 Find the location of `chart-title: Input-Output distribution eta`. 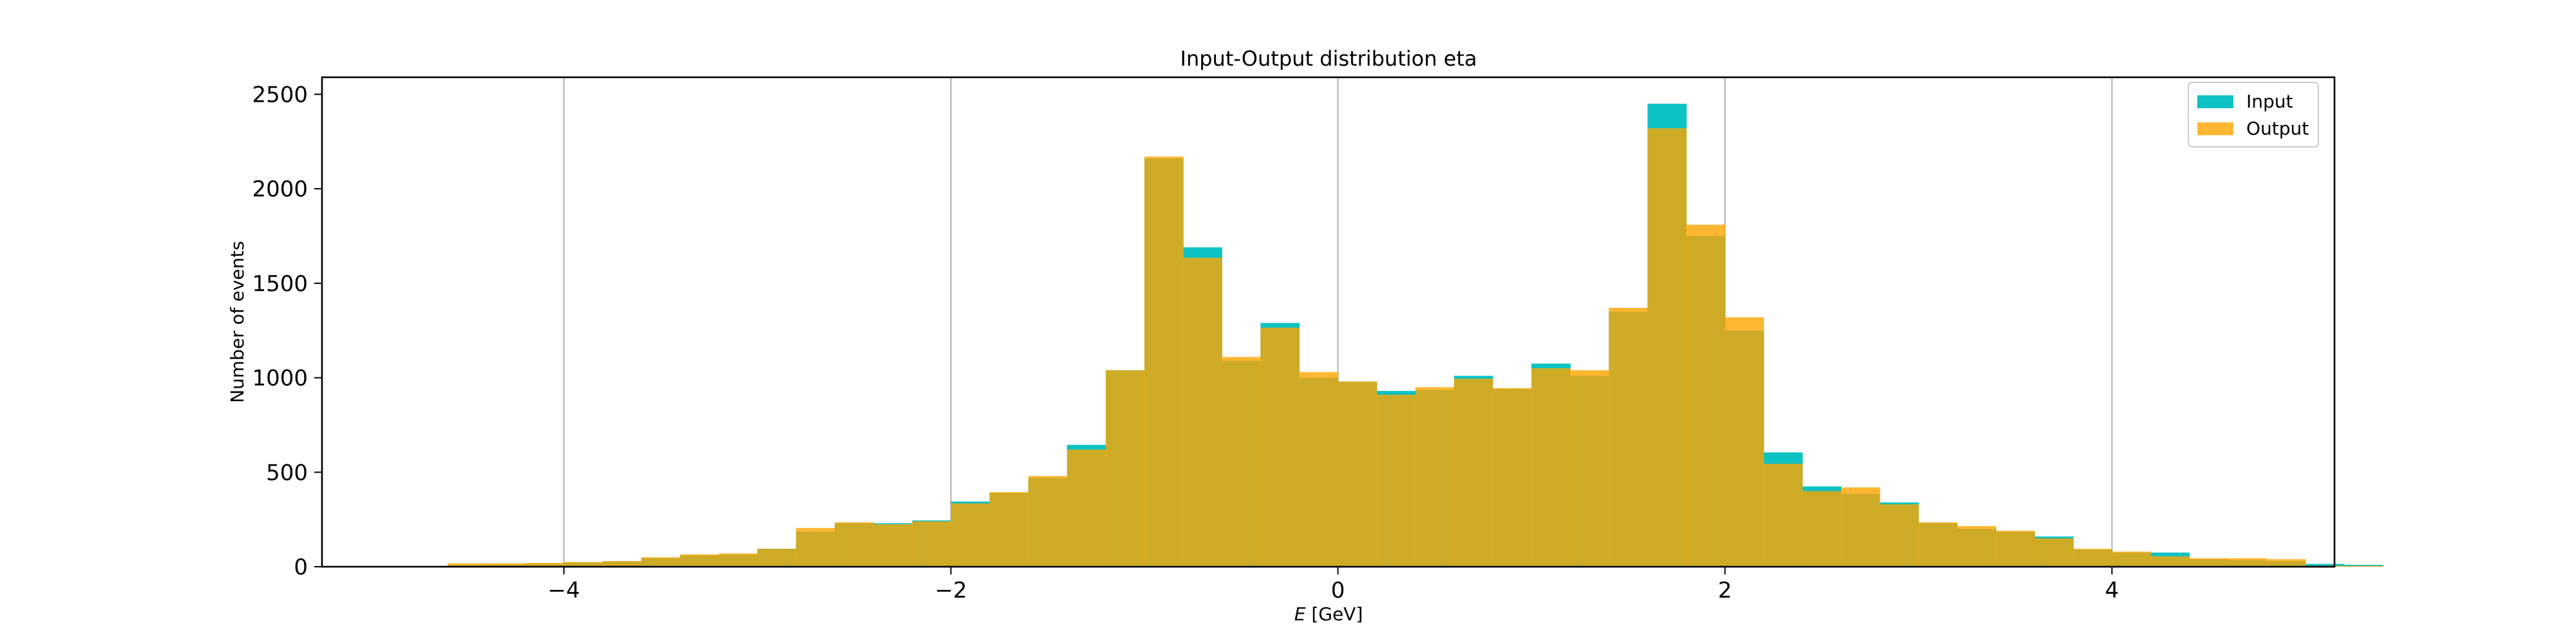

chart-title: Input-Output distribution eta is located at coordinates (1329, 58).